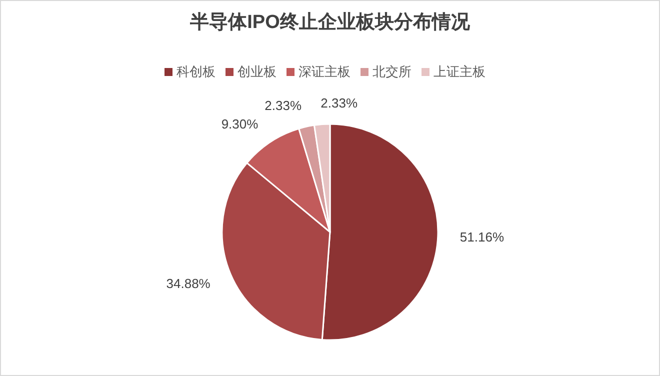 This screenshot has width=660, height=376. I want to click on legend-label: 北交所, so click(392, 71).